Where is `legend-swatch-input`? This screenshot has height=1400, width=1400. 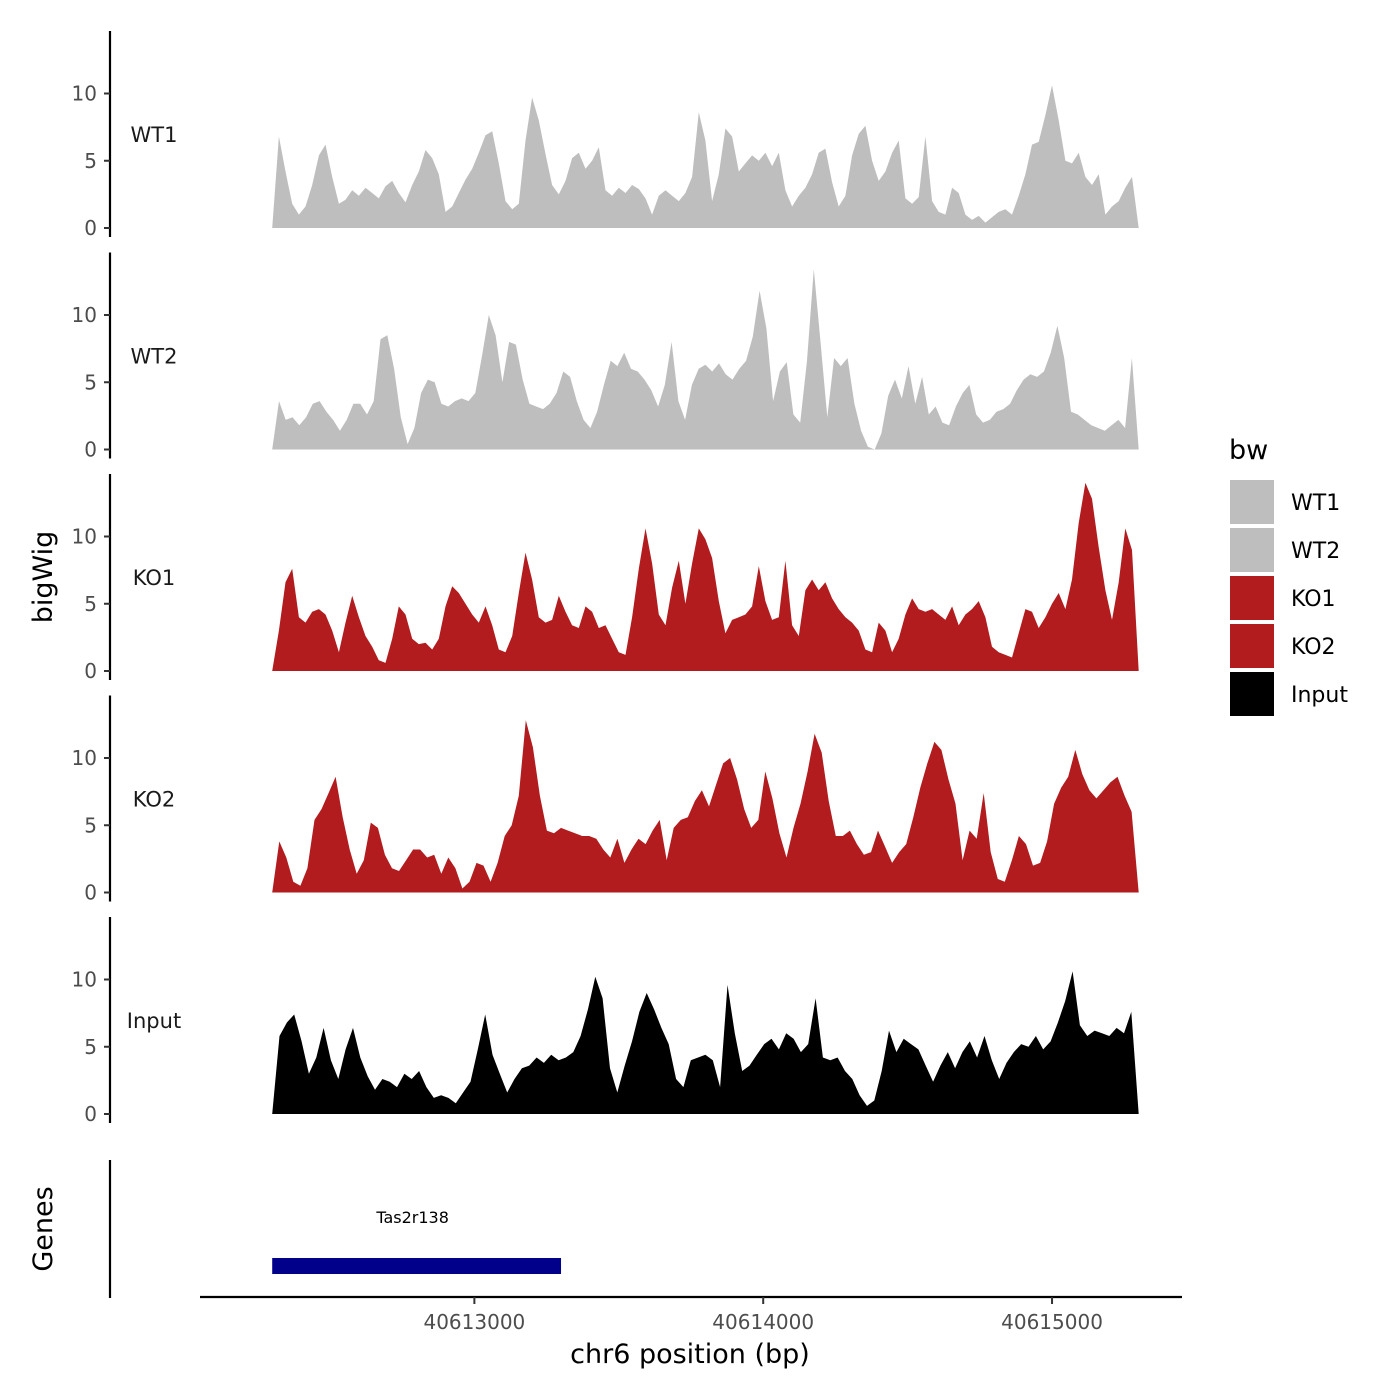 legend-swatch-input is located at coordinates (1252, 694).